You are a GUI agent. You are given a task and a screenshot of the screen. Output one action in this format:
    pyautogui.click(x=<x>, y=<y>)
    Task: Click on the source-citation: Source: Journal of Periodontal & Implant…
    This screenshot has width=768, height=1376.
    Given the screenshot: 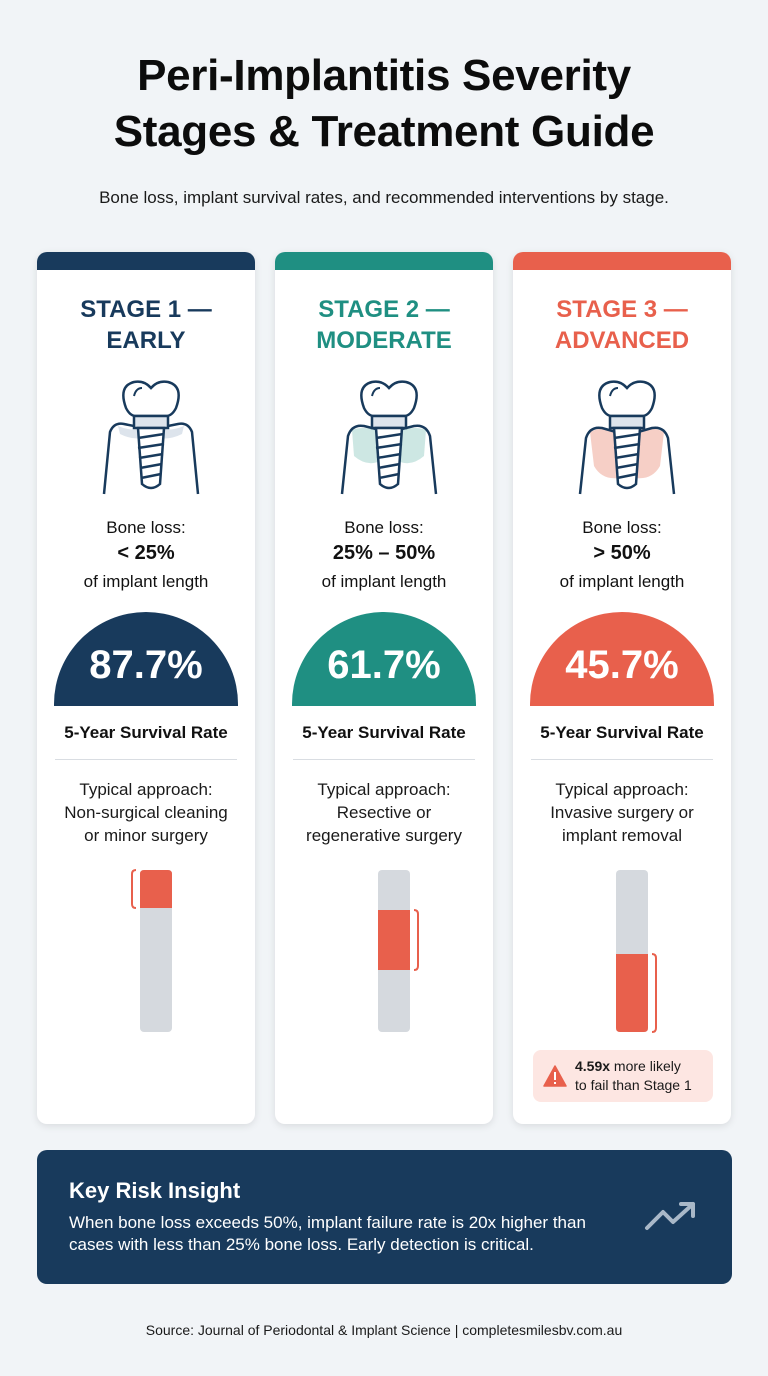 What is the action you would take?
    pyautogui.click(x=384, y=1330)
    